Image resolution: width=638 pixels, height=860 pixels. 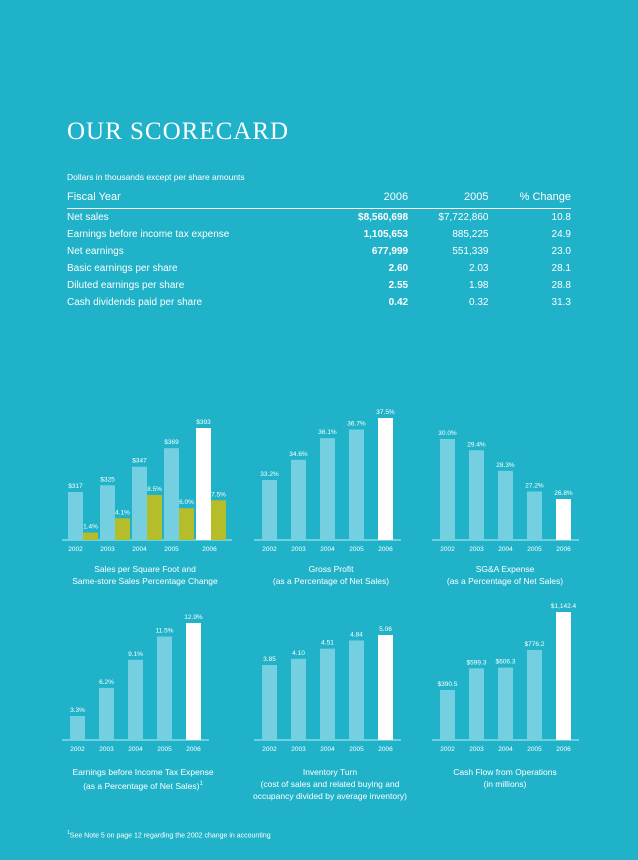 What do you see at coordinates (107, 479) in the screenshot?
I see `data-label-sales-2003: $325` at bounding box center [107, 479].